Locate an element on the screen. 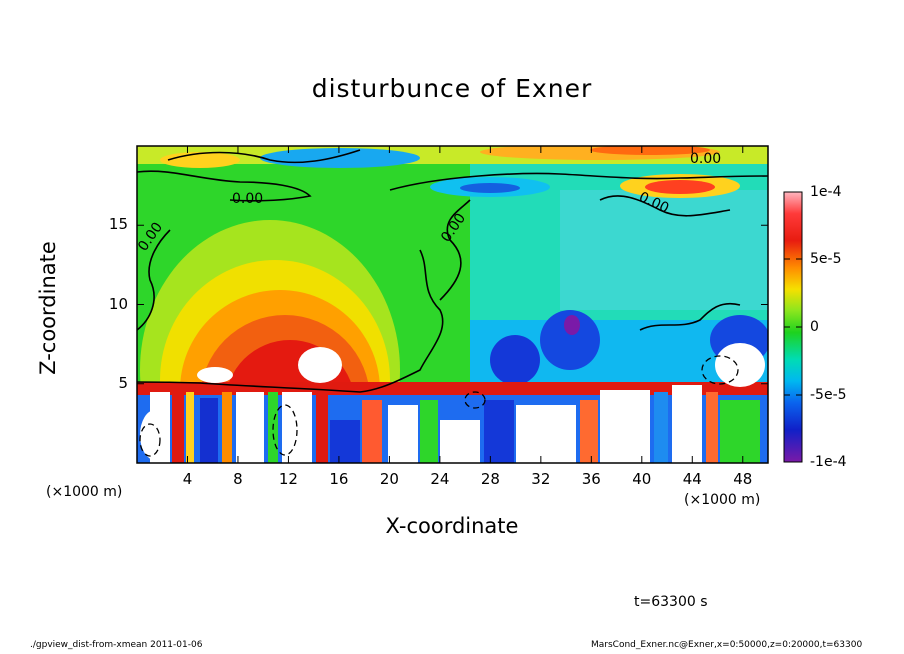 This screenshot has height=654, width=904. time-label: t=63300 s is located at coordinates (671, 602).